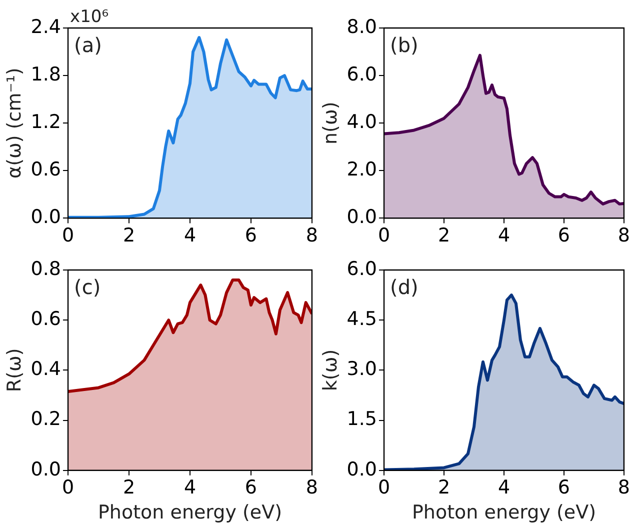 The image size is (632, 525). I want to click on y-tick-label: 0.4, so click(46, 369).